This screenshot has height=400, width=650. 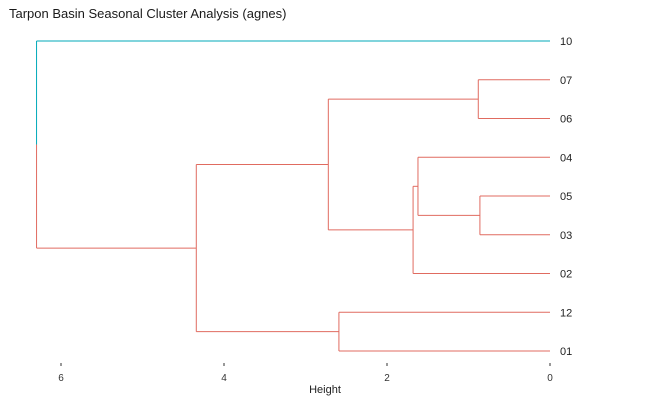 What do you see at coordinates (325, 390) in the screenshot?
I see `x-axis-title: Height` at bounding box center [325, 390].